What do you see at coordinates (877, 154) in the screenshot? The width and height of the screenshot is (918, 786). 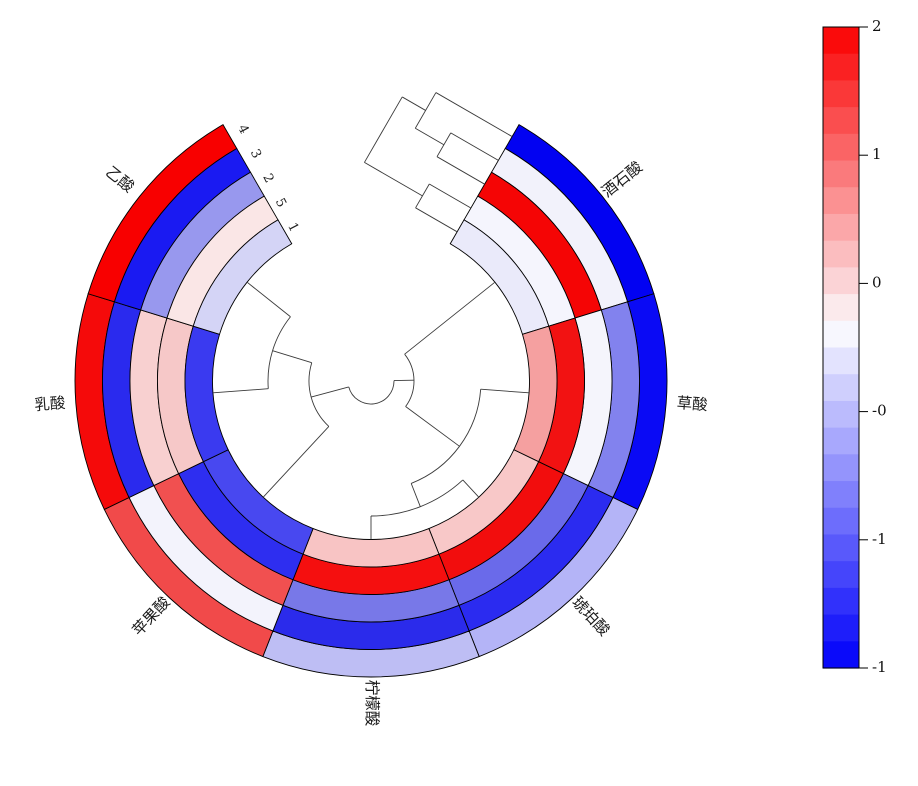 I see `colorbar-tick-label: 1` at bounding box center [877, 154].